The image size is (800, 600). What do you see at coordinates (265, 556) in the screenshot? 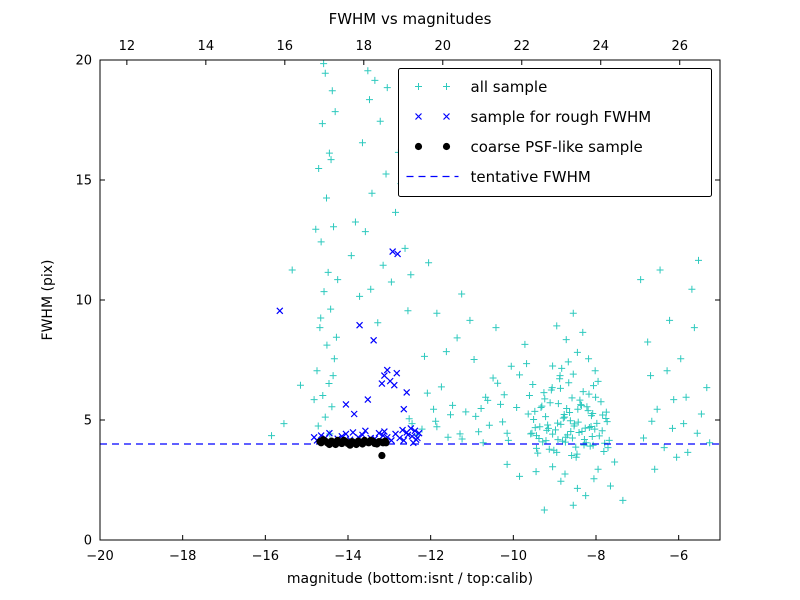
I see `x-tick-label-bottom: −16` at bounding box center [265, 556].